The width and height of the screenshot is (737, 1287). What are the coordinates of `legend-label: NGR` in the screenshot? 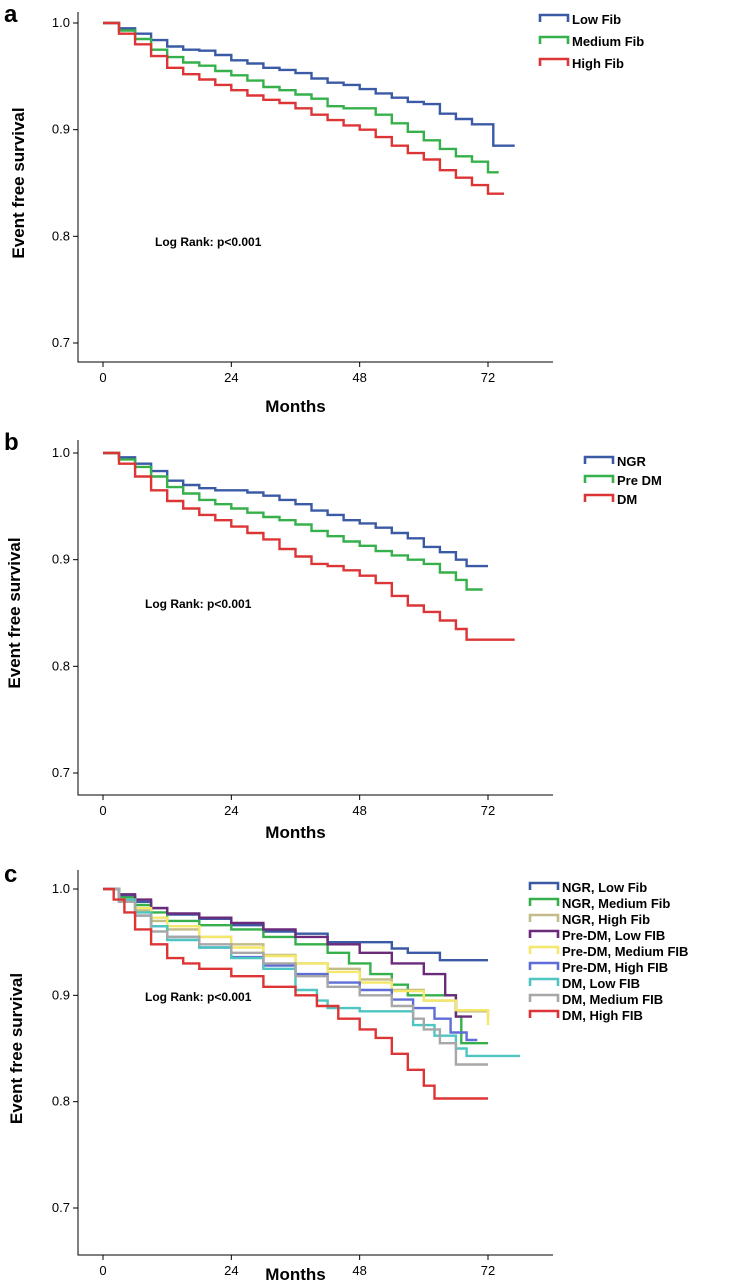 It's located at (632, 461).